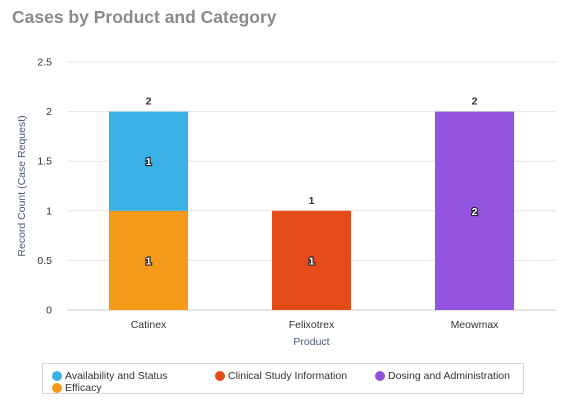 The width and height of the screenshot is (570, 405). I want to click on legend-item-efficacy: Efficacy, so click(77, 388).